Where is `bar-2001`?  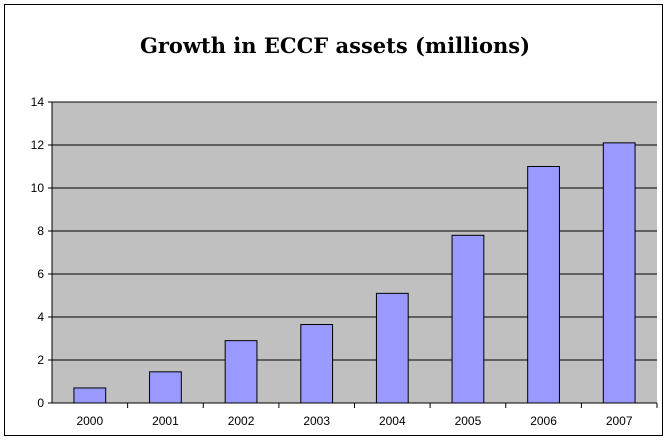 bar-2001 is located at coordinates (165, 387).